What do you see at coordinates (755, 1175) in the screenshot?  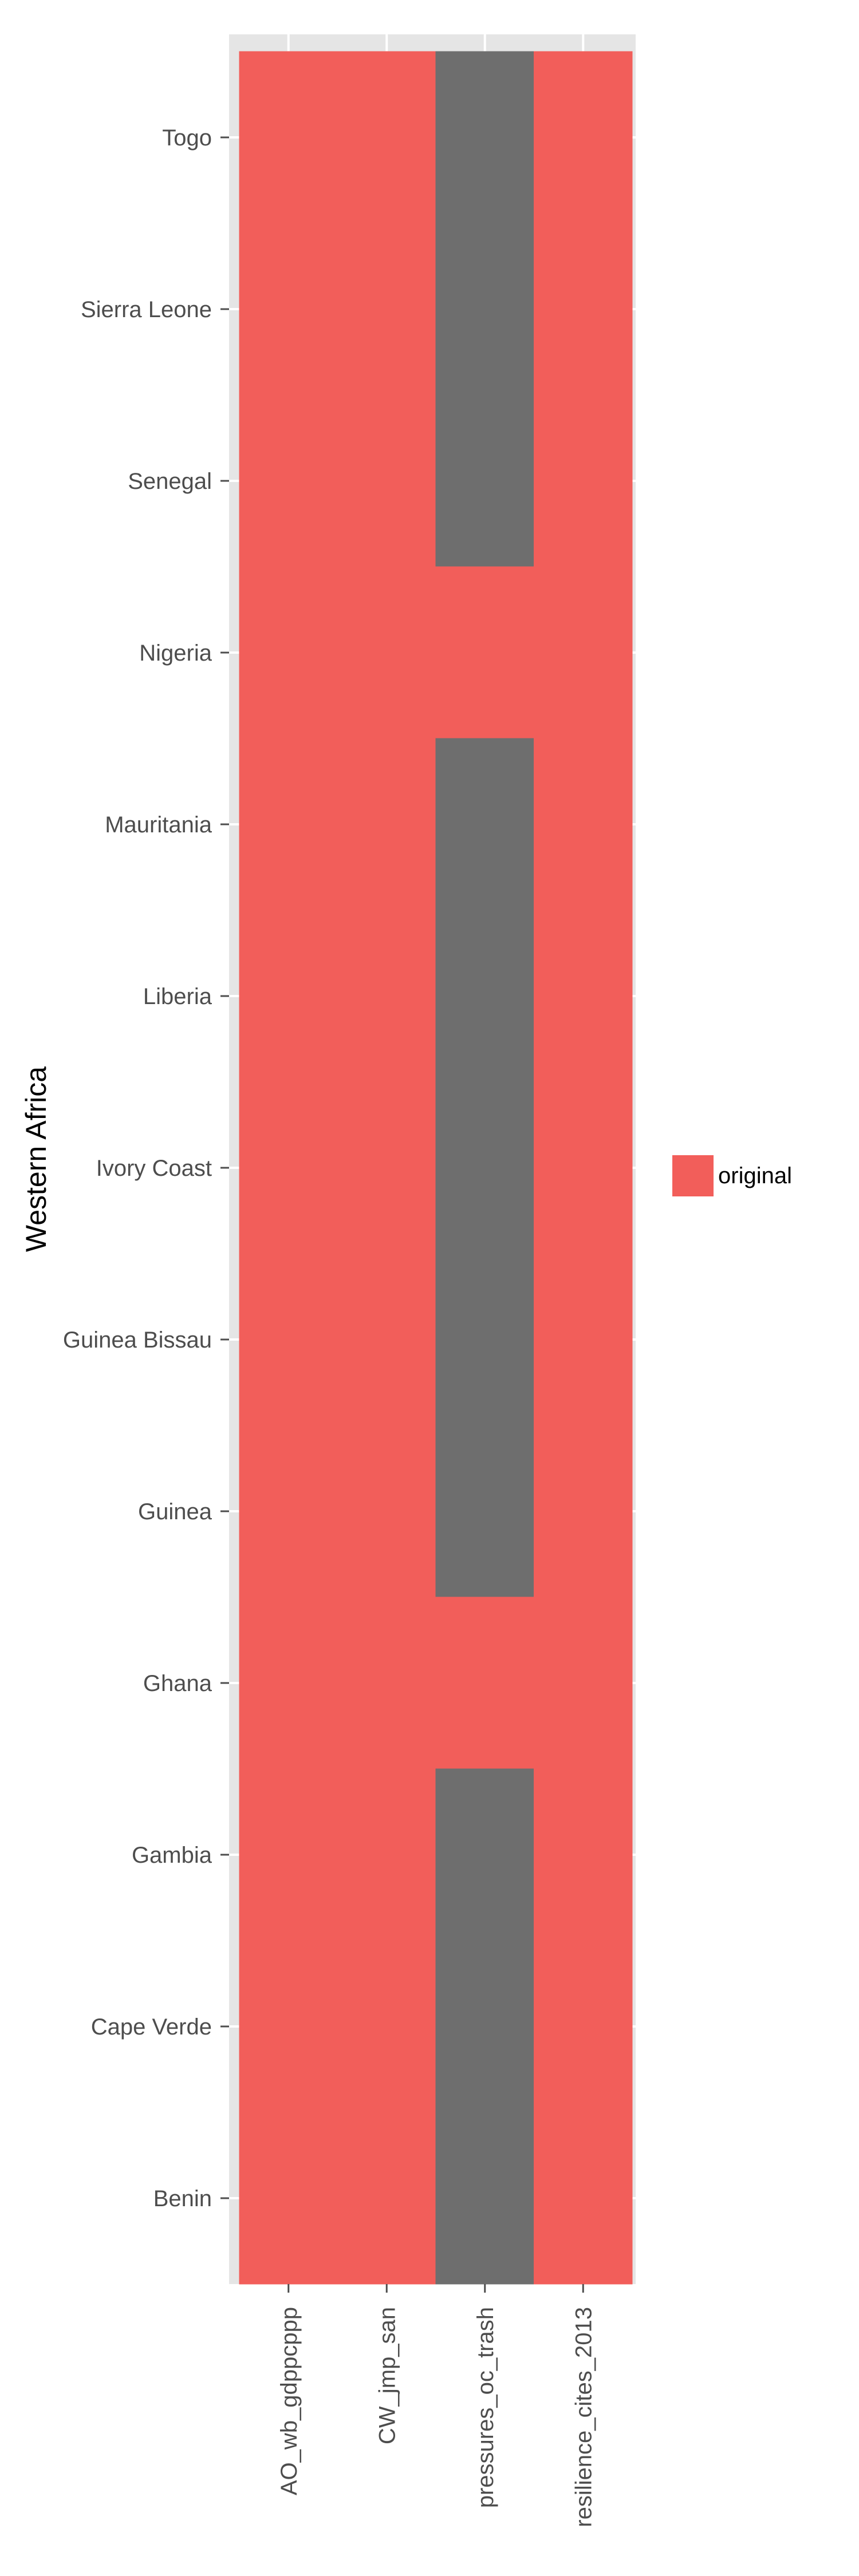 I see `legend-label-original: original` at bounding box center [755, 1175].